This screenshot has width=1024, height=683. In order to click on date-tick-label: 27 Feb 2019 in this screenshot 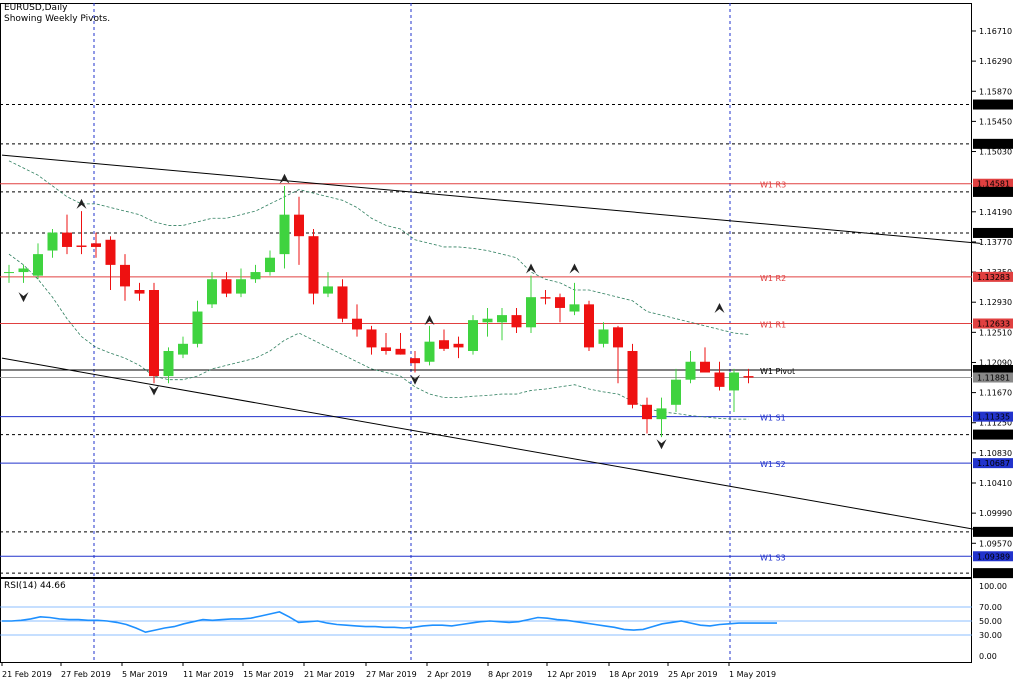, I will do `click(86, 674)`.